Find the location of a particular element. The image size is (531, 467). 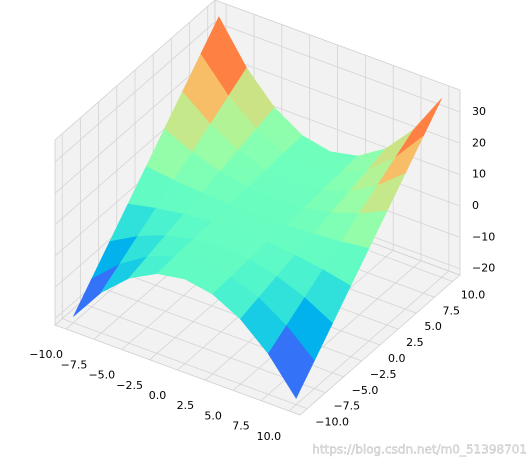

z-tick-label: −20 is located at coordinates (483, 268).